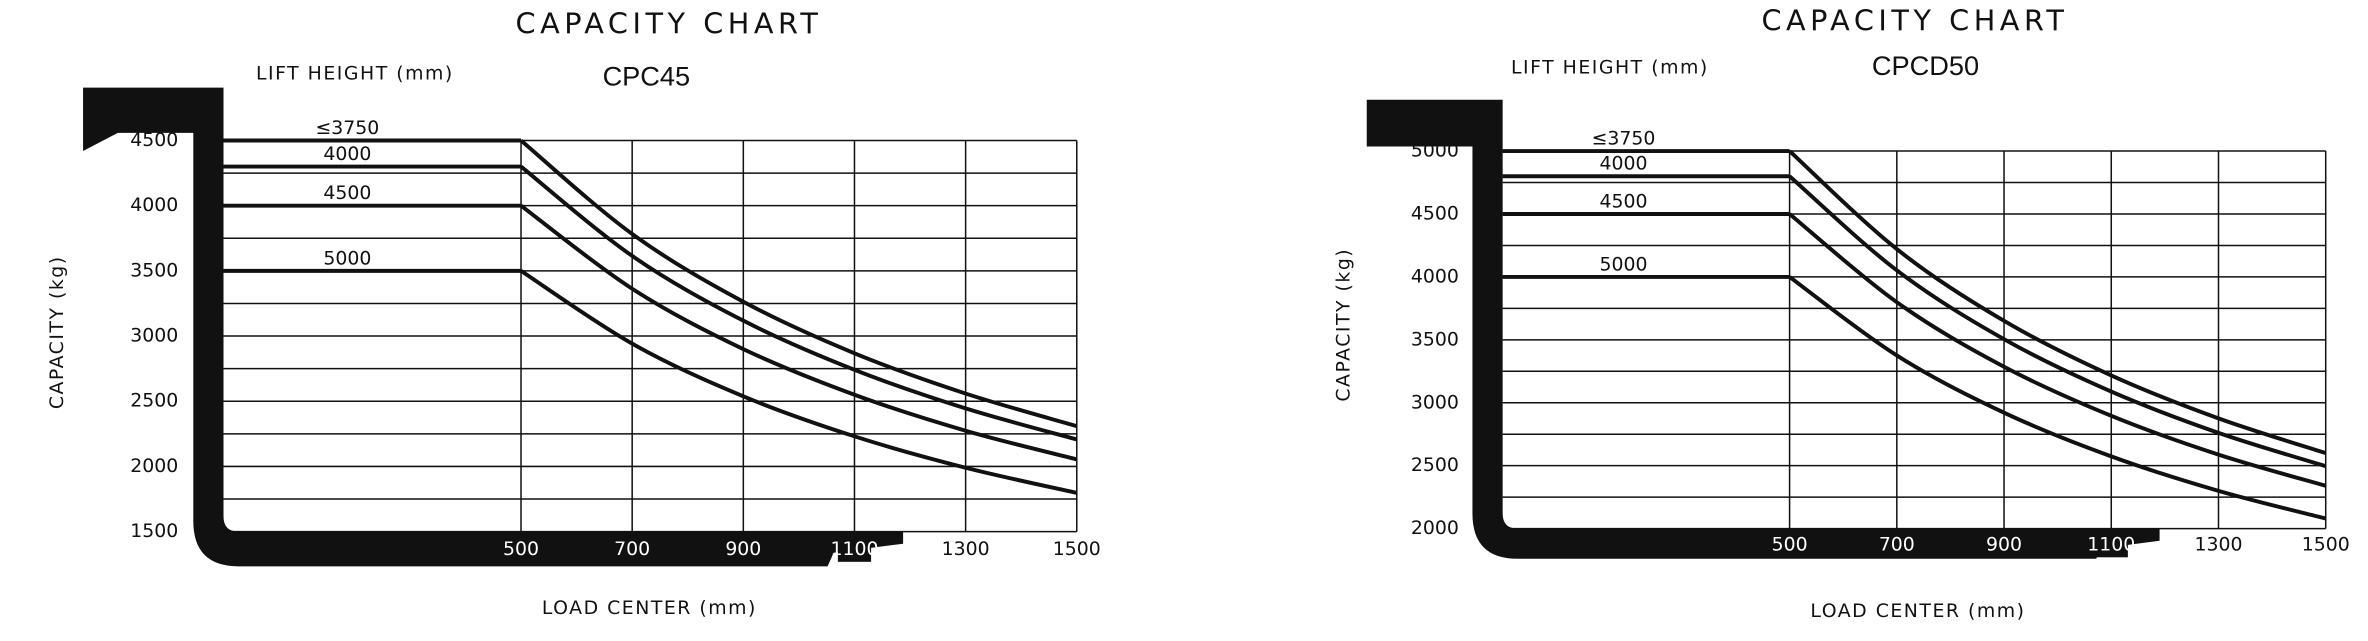 The height and width of the screenshot is (641, 2368). Describe the element at coordinates (647, 76) in the screenshot. I see `model-name: CPC45` at that location.